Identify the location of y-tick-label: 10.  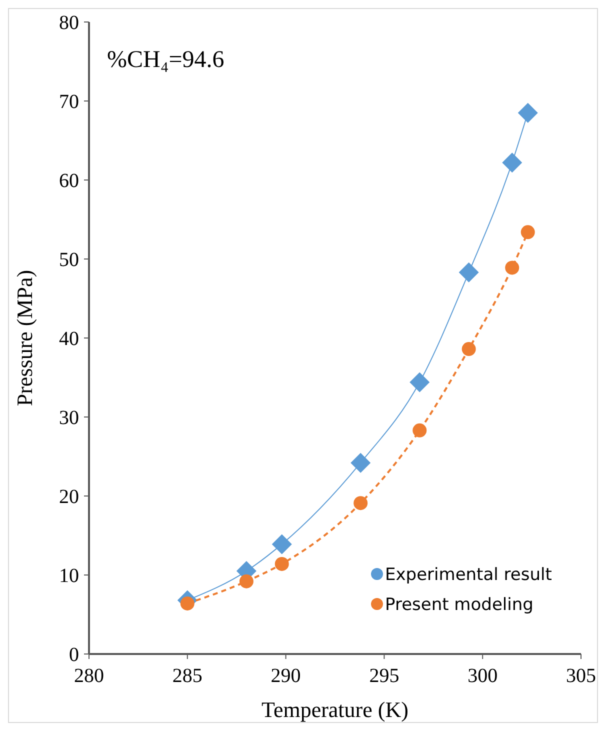
(69, 576).